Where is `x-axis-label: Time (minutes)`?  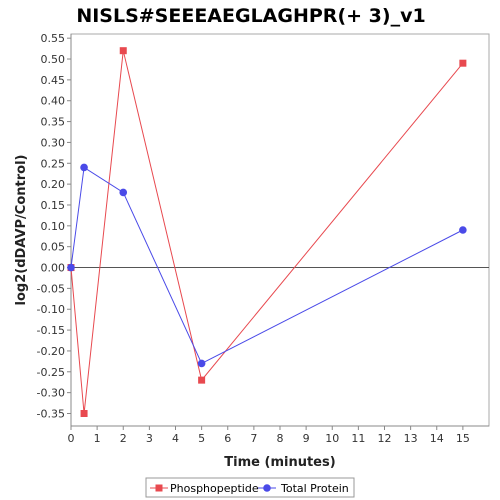 x-axis-label: Time (minutes) is located at coordinates (279, 462).